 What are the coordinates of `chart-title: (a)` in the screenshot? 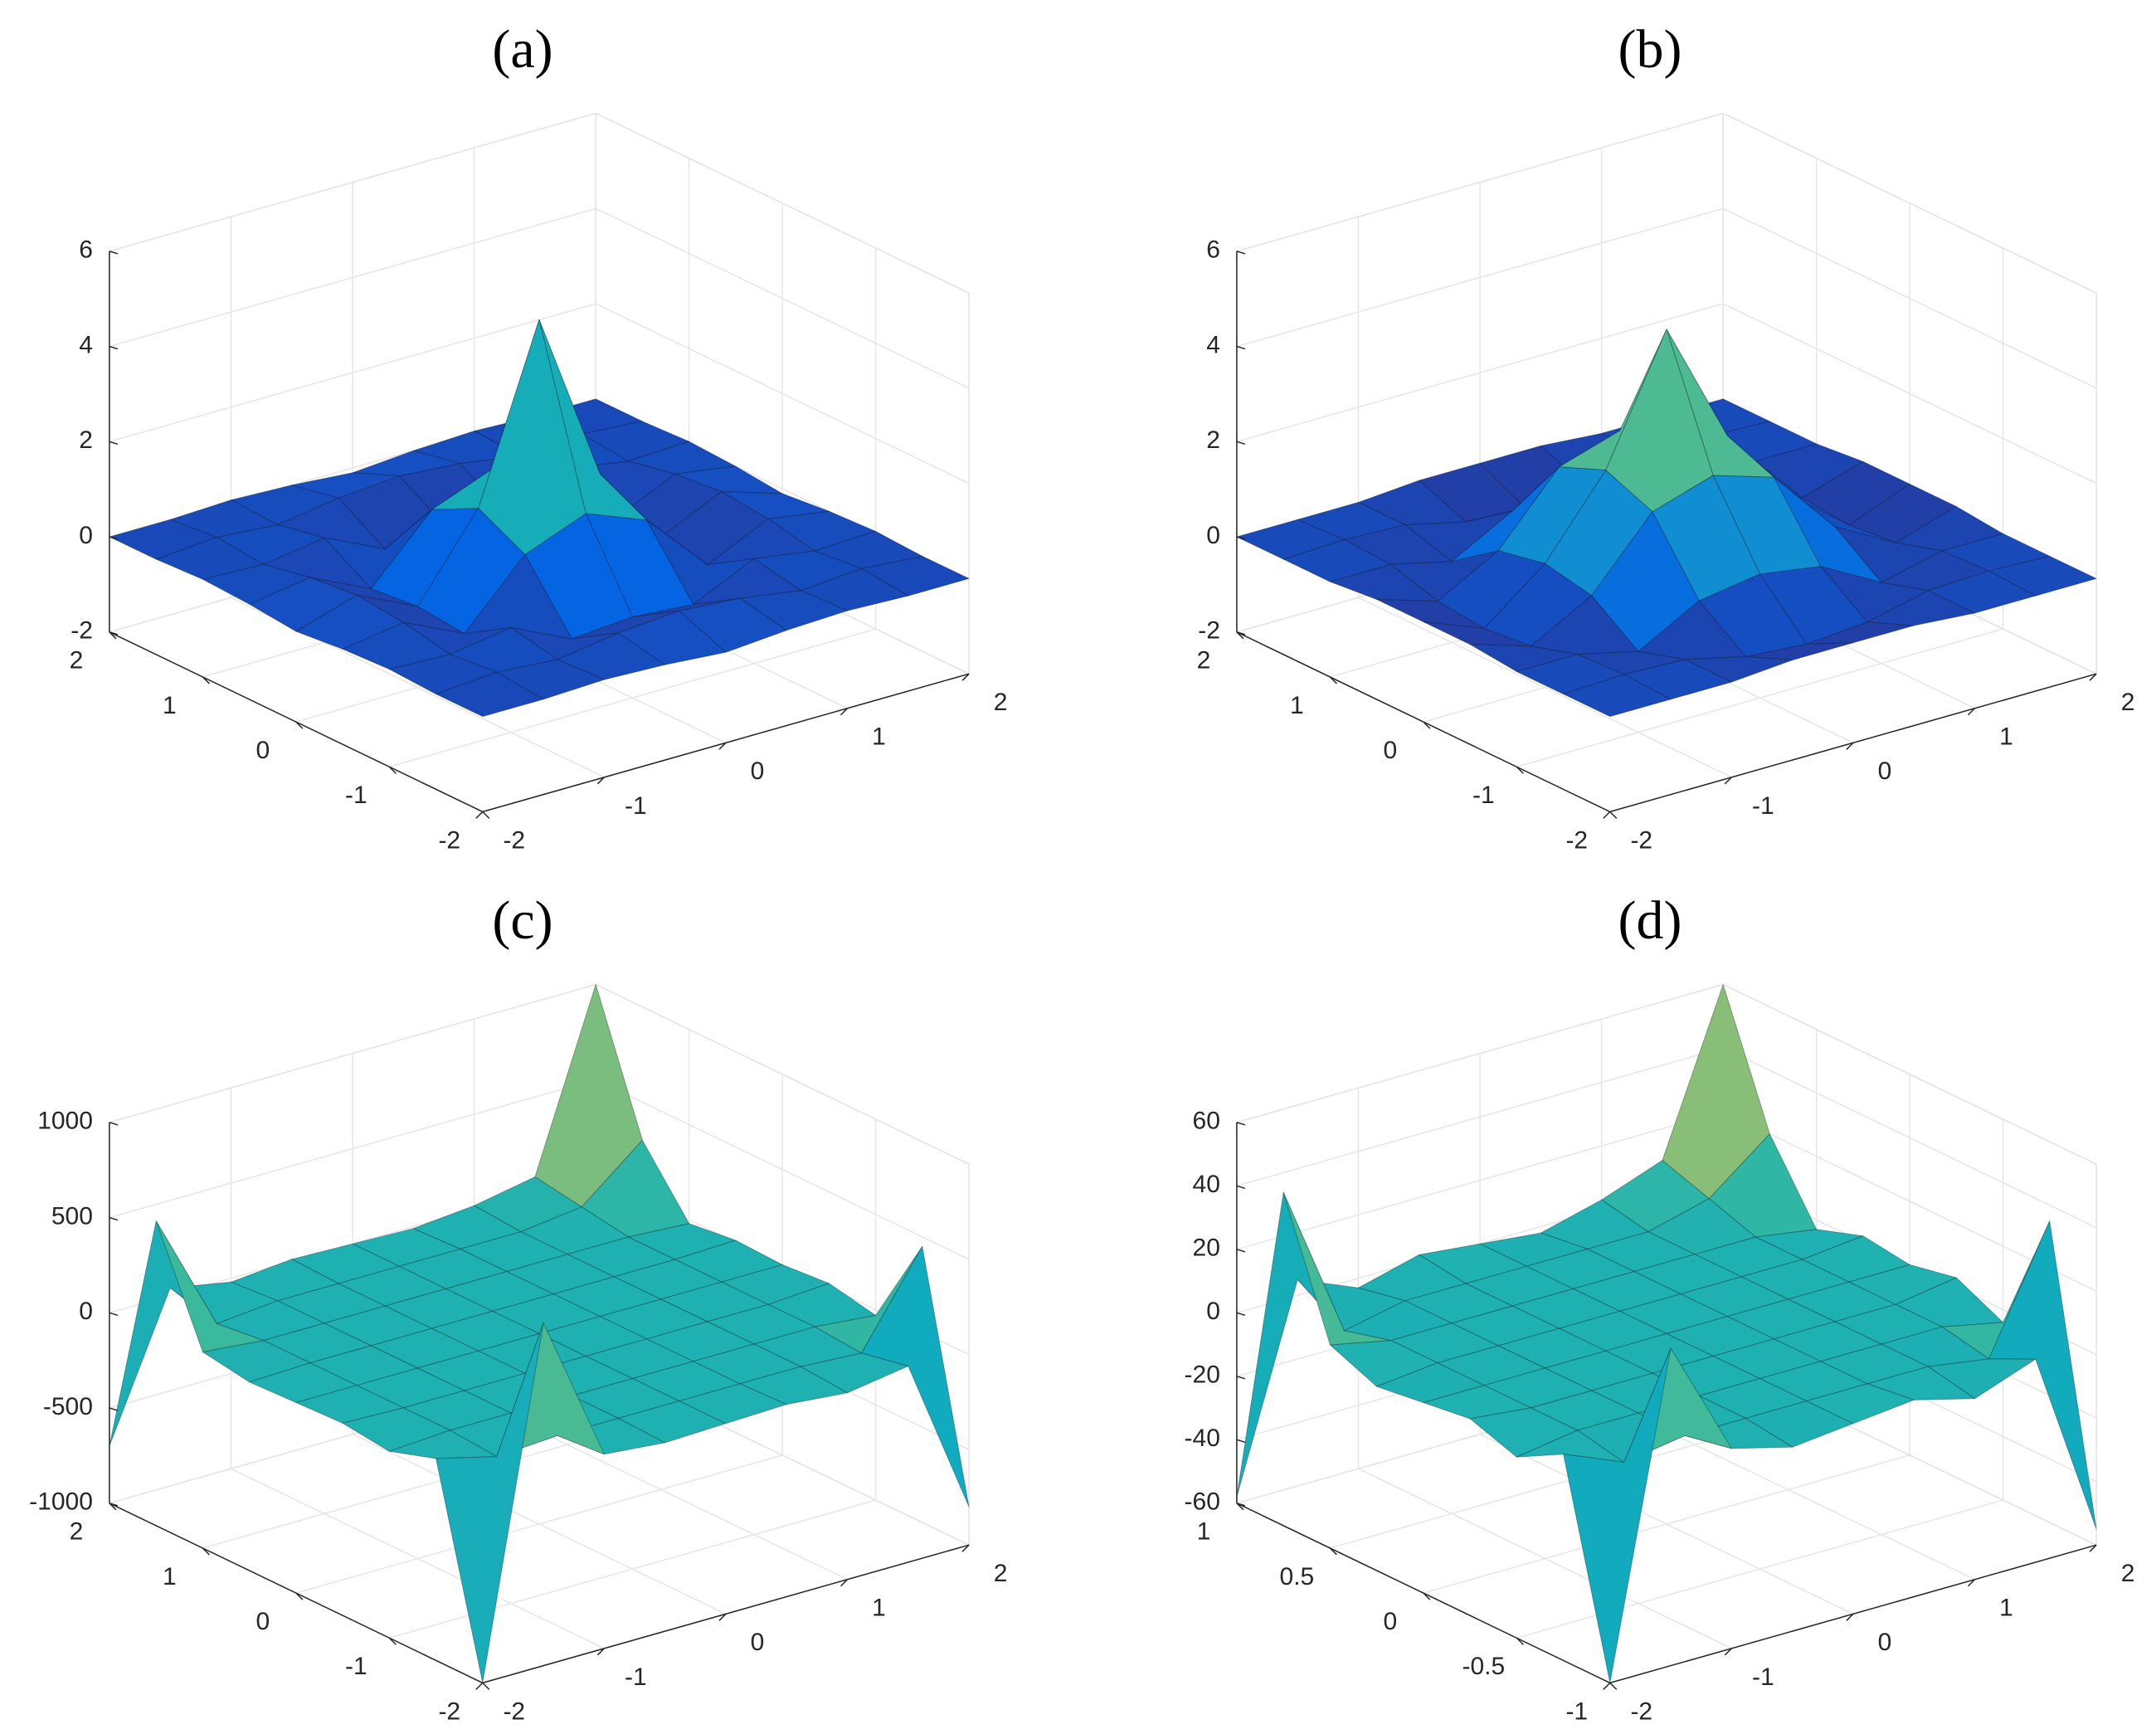 It's located at (522, 49).